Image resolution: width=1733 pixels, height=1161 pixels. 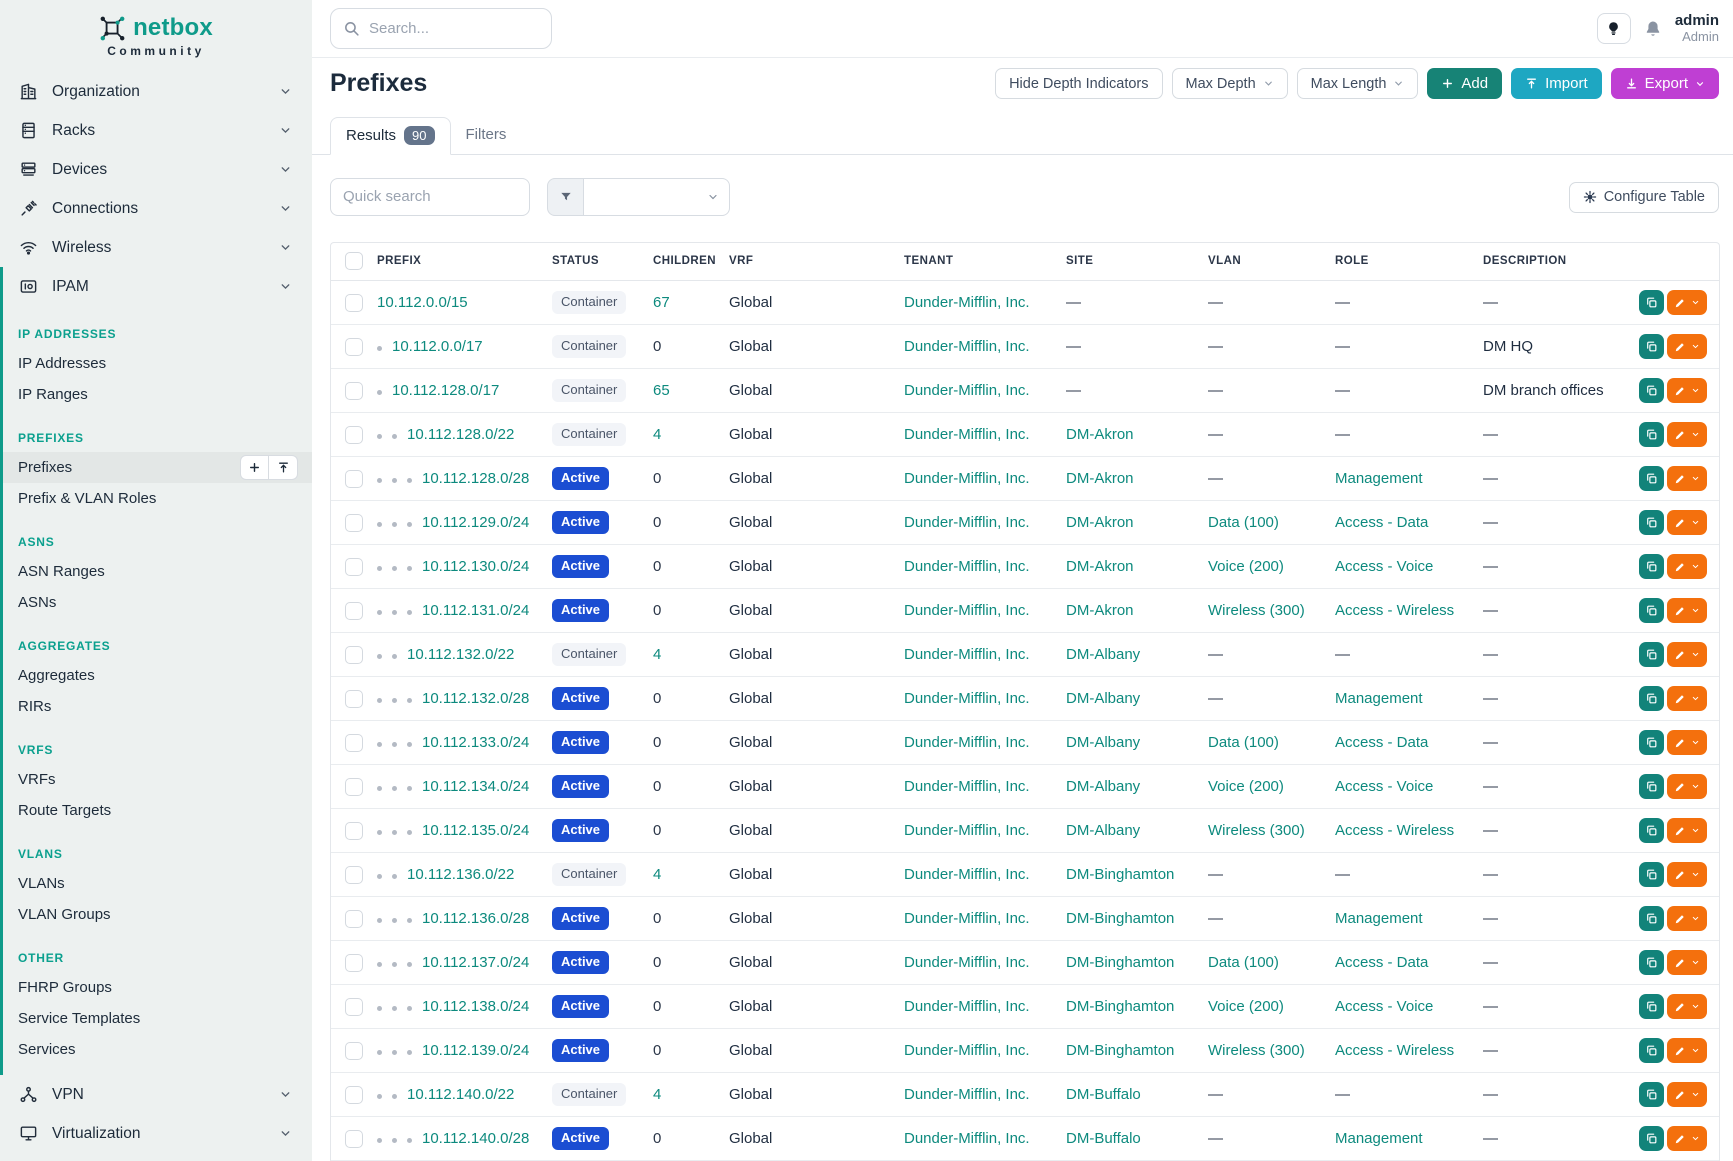 I want to click on prefix-link: 10.112.0.0/17, so click(x=437, y=346).